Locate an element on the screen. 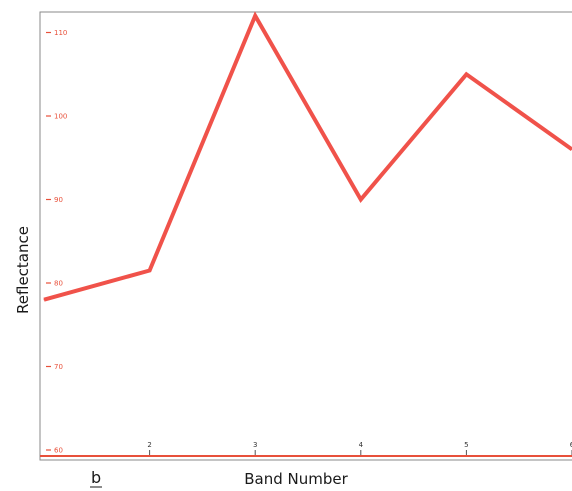  y-tick-label: 60 is located at coordinates (58, 451).